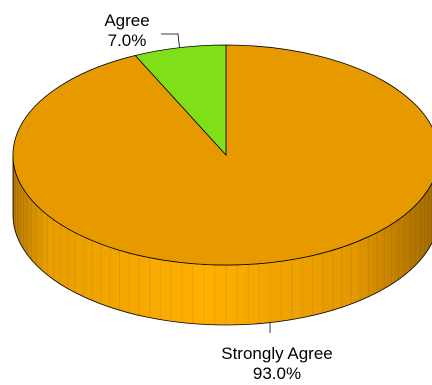 This screenshot has height=385, width=432. I want to click on leader-line-agree, so click(170, 40).